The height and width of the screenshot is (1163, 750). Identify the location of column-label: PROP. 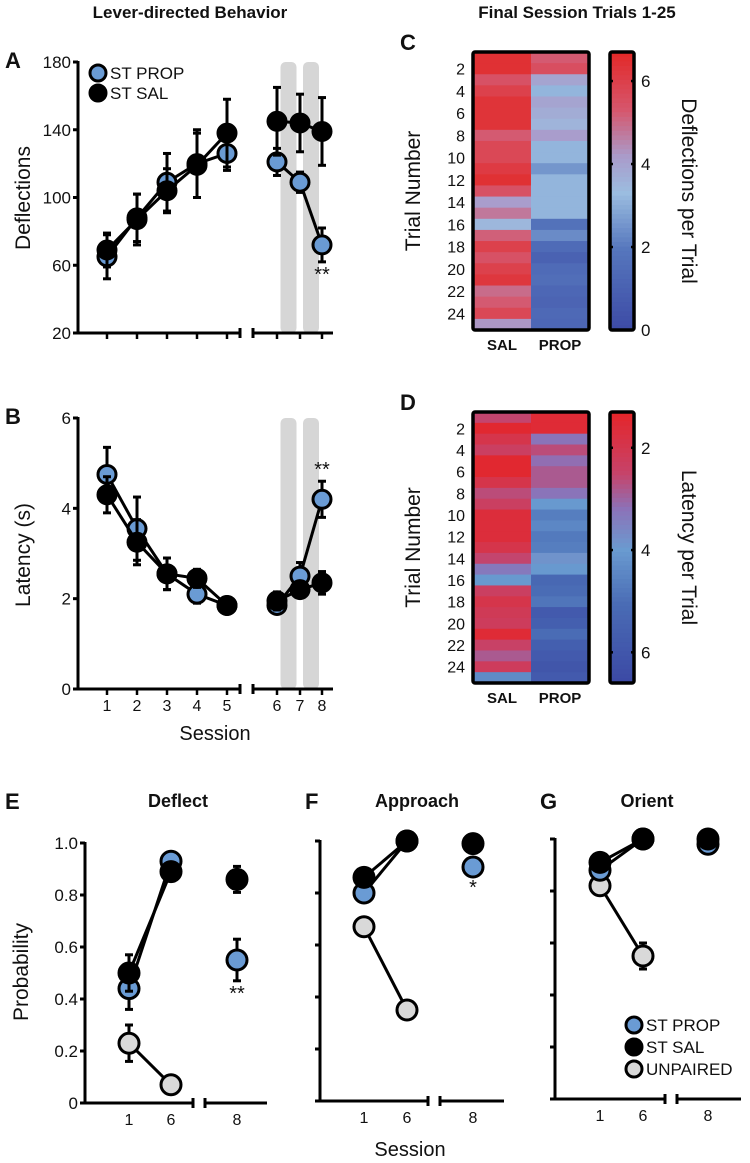
(560, 345).